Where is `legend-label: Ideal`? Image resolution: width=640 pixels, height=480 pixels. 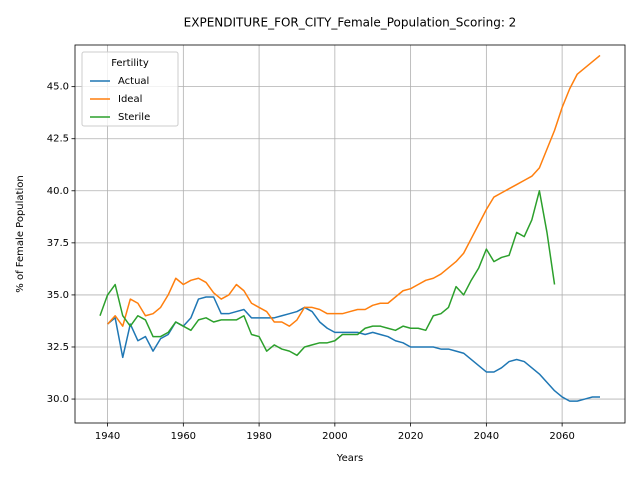 legend-label: Ideal is located at coordinates (130, 99).